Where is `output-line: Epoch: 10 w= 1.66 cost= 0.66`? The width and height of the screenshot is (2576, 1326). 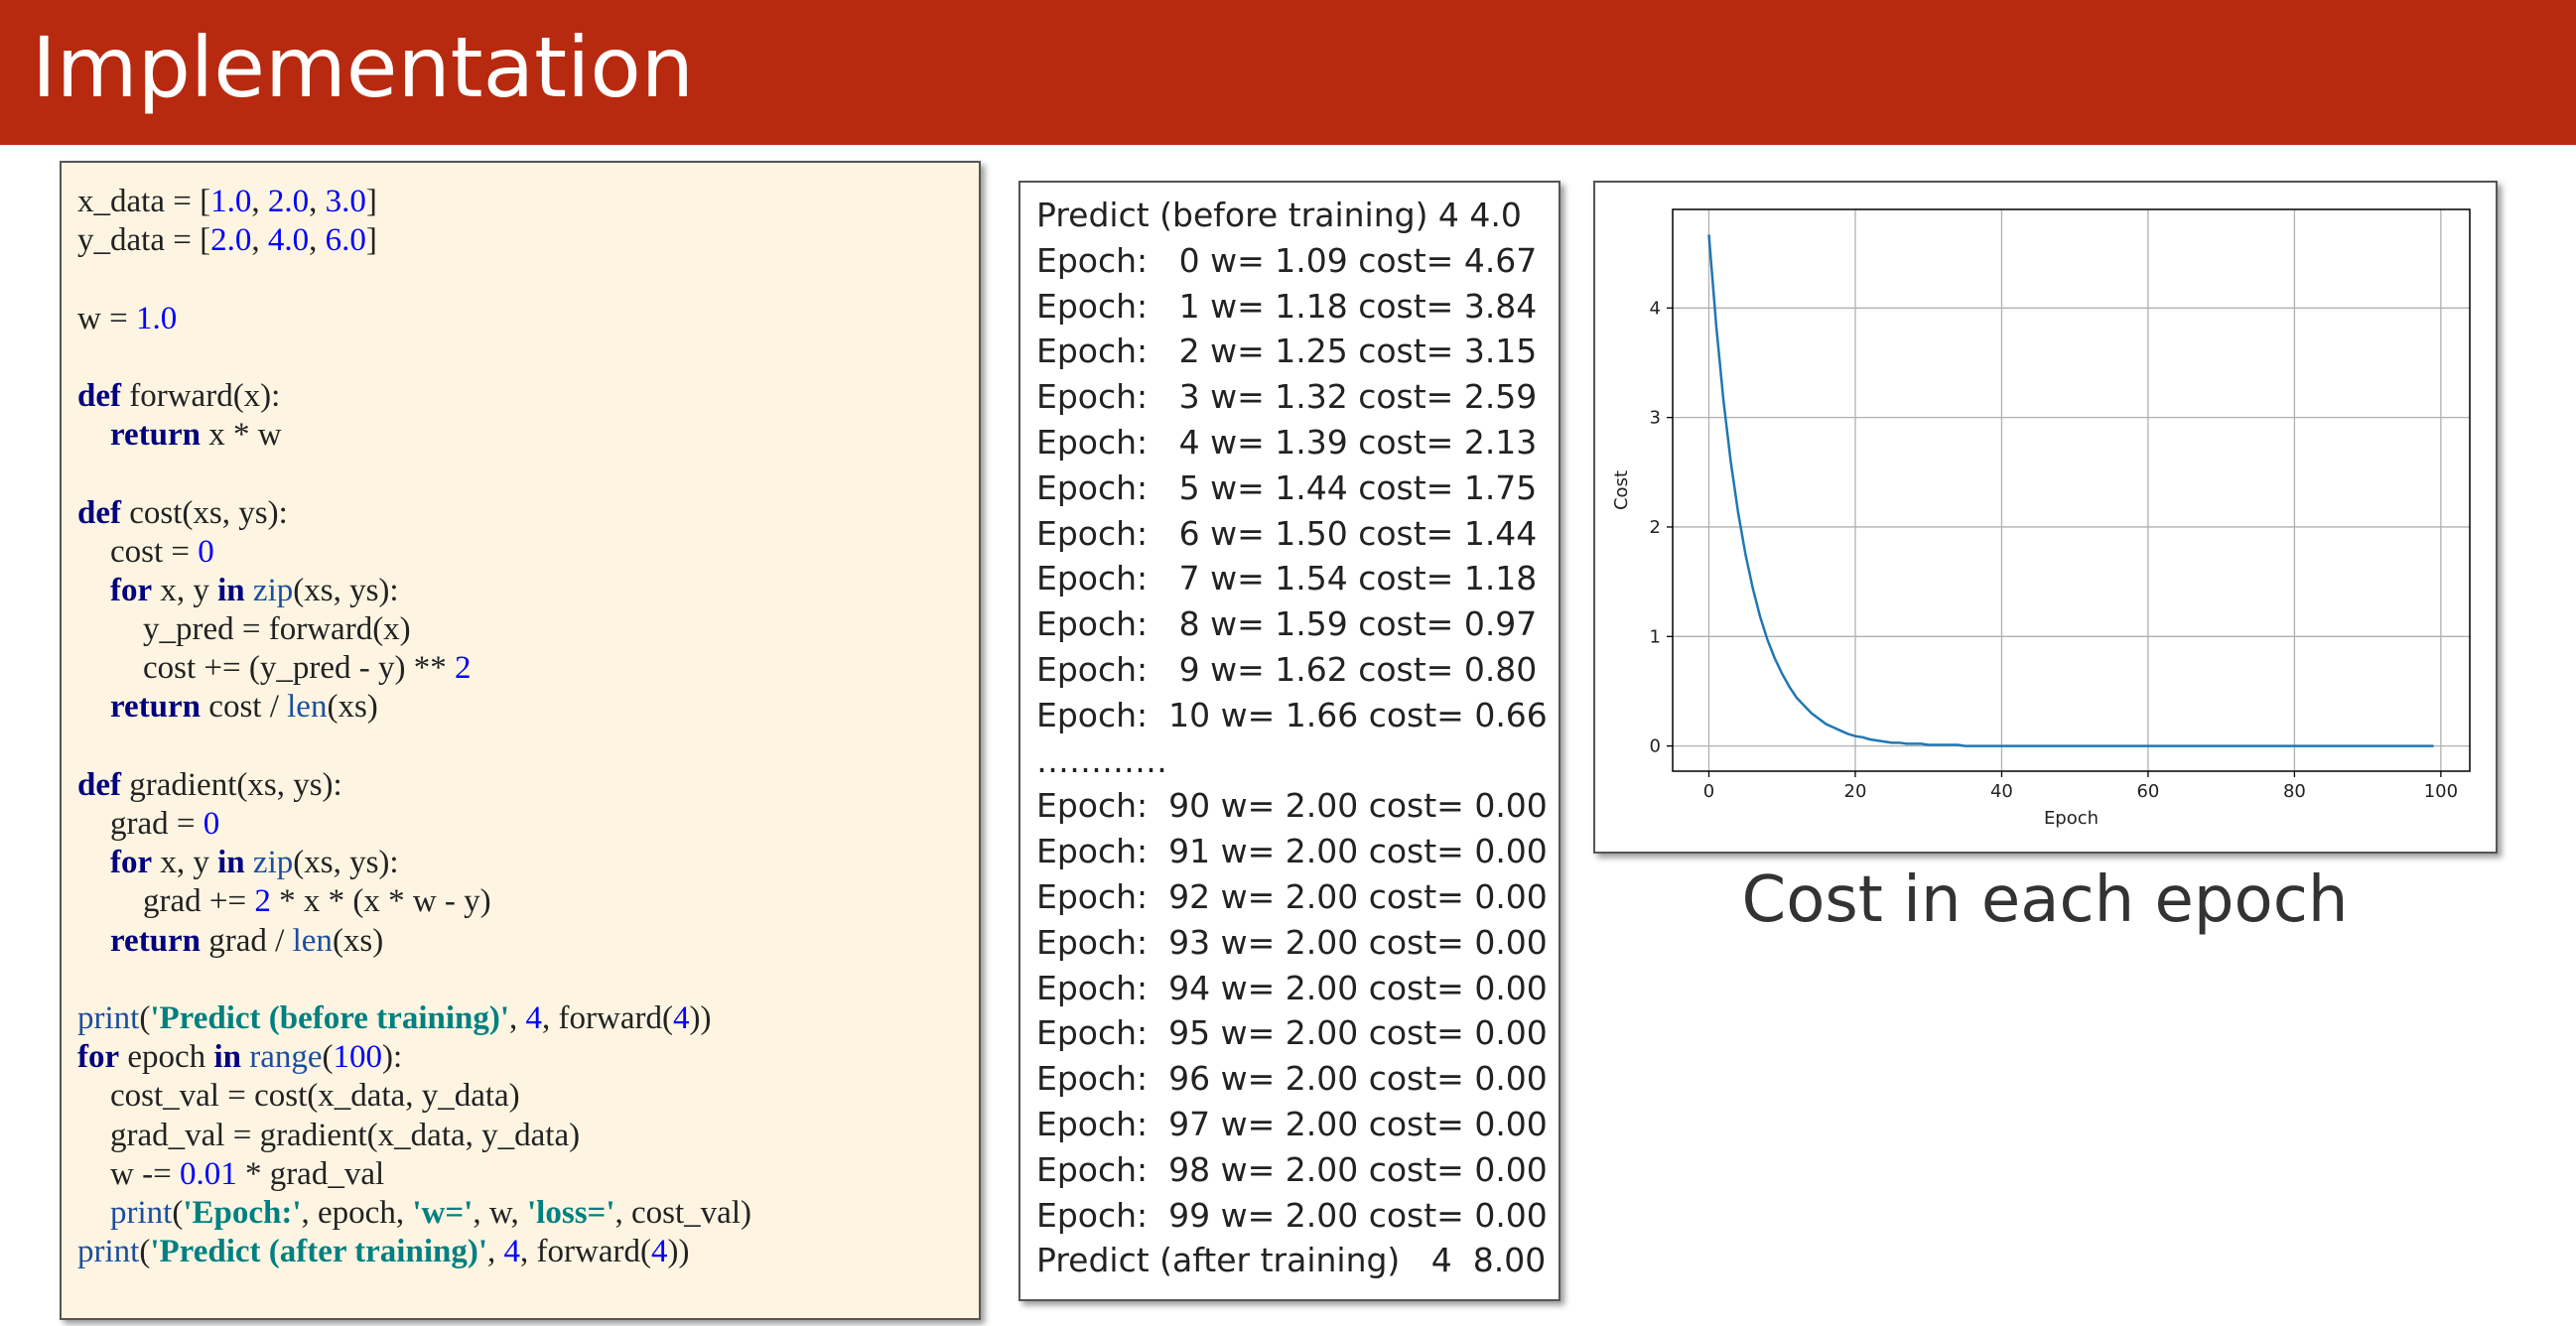
output-line: Epoch: 10 w= 1.66 cost= 0.66 is located at coordinates (1292, 714).